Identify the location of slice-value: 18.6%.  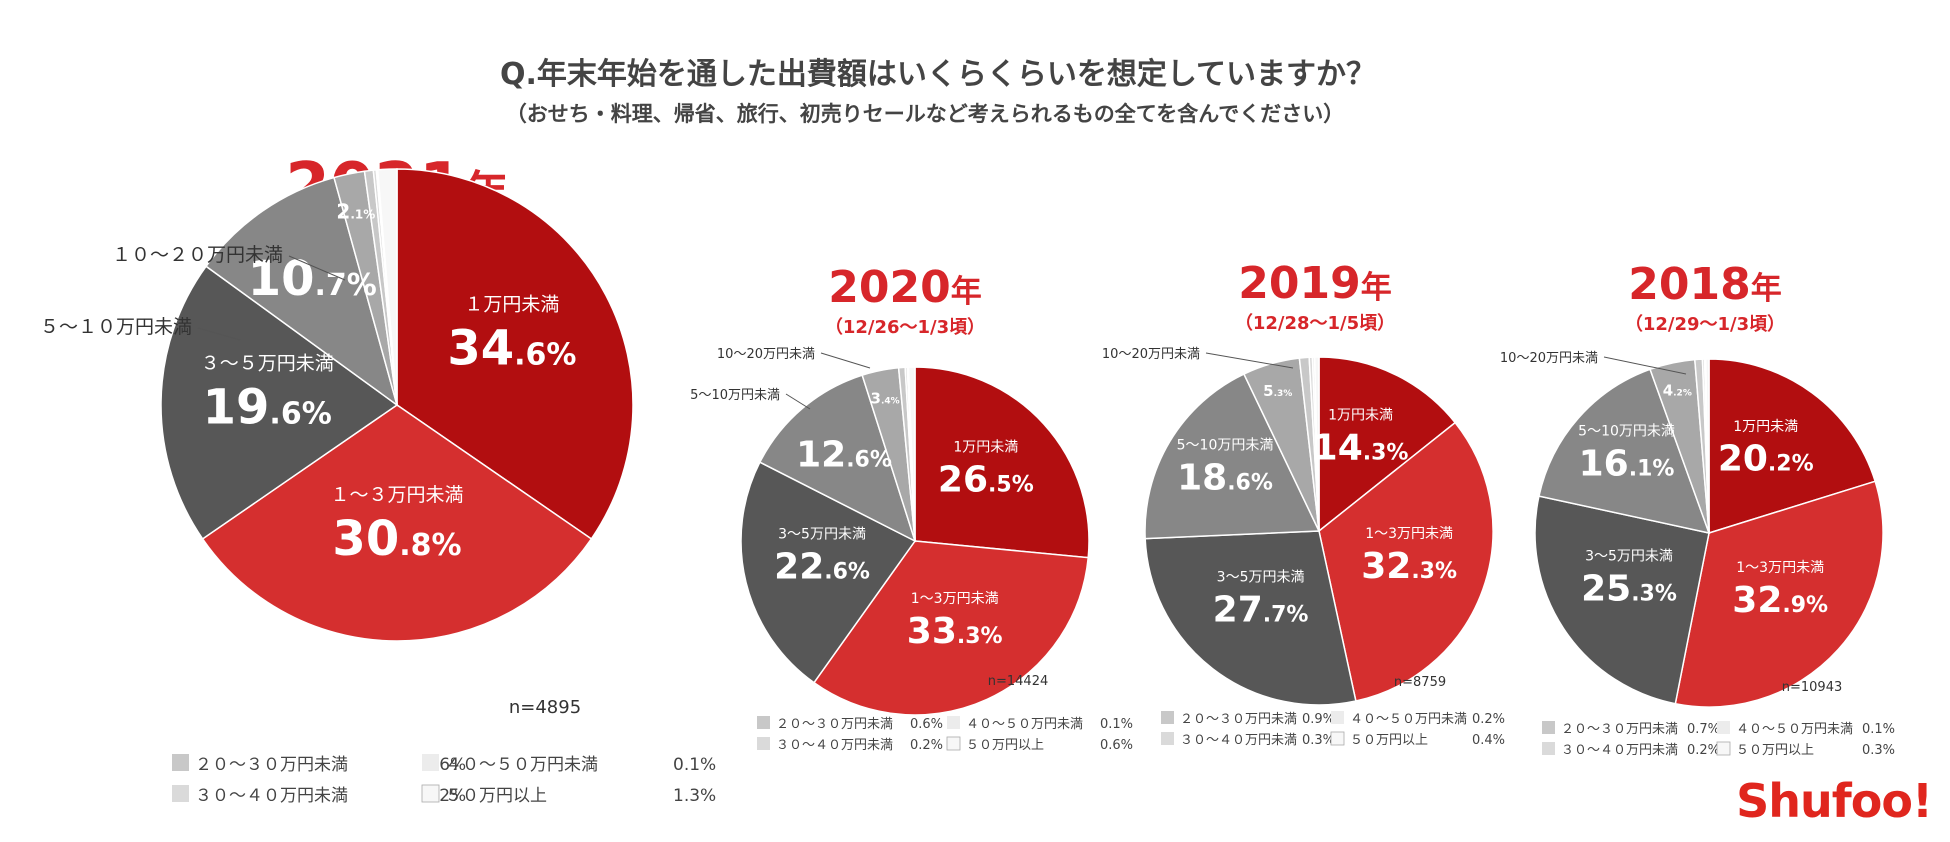
(1225, 477).